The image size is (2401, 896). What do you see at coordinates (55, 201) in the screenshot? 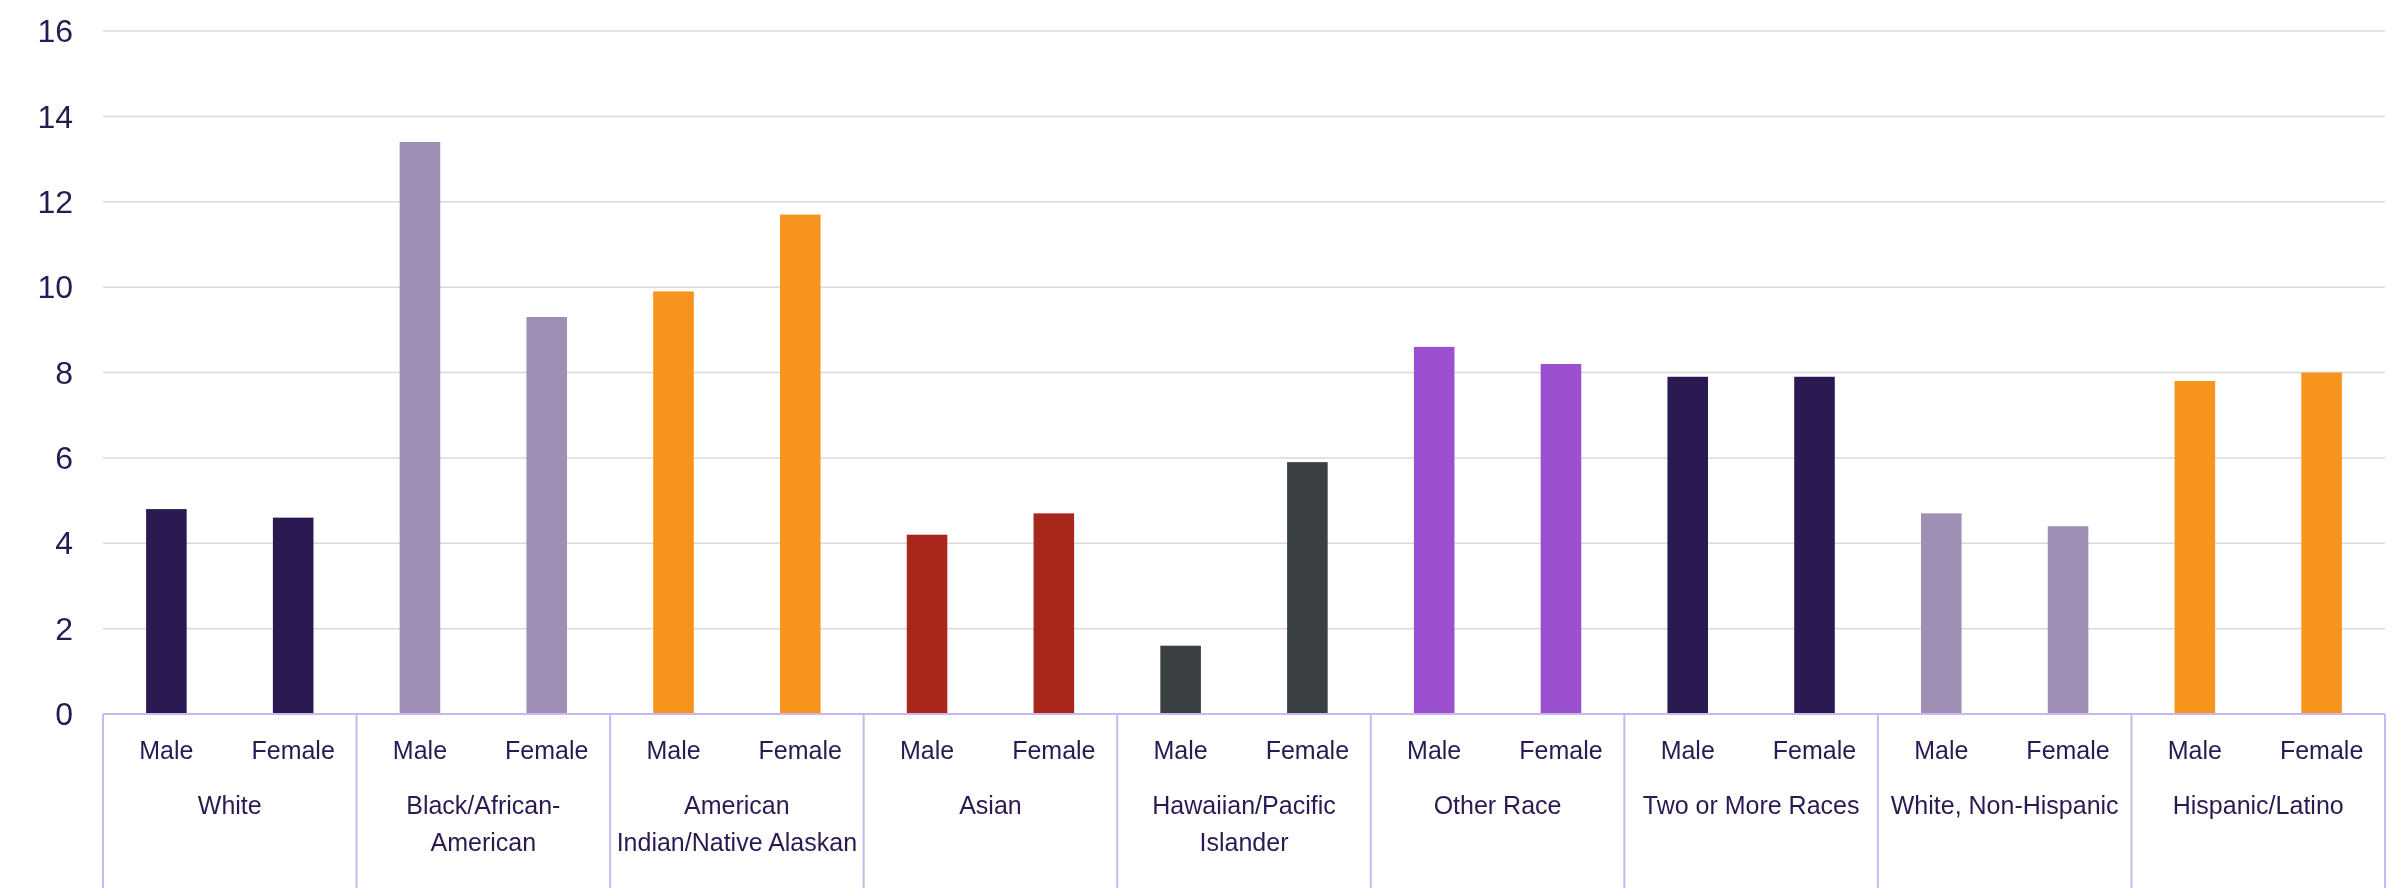
I see `y-tick-label: 12` at bounding box center [55, 201].